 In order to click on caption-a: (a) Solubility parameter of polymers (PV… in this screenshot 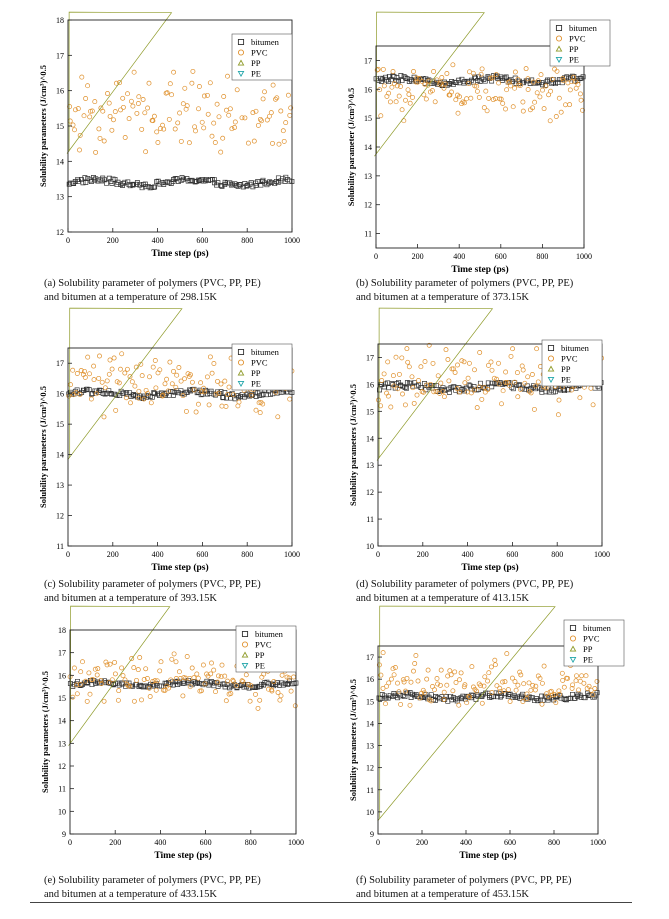, I will do `click(152, 291)`.